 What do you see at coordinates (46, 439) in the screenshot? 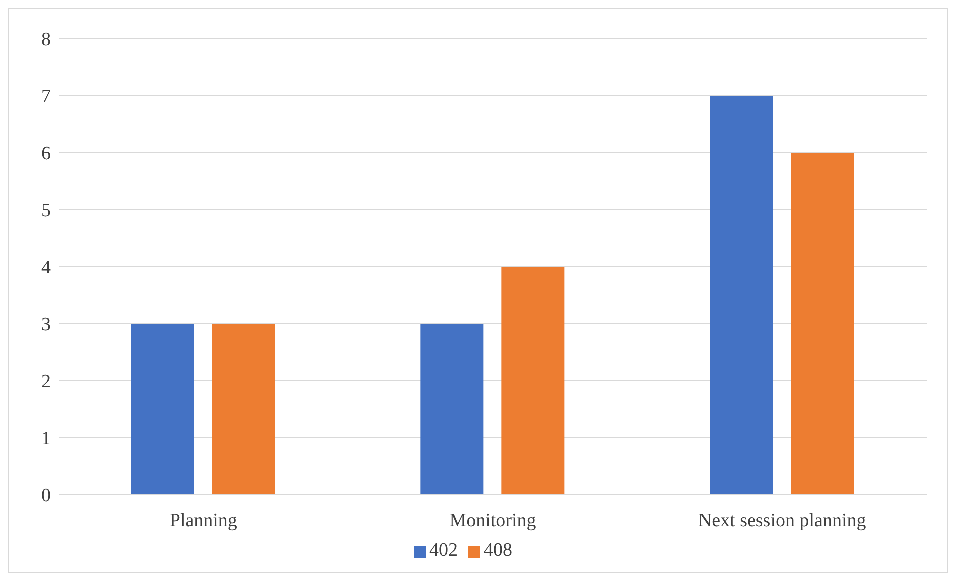
I see `y-tick-label: 1` at bounding box center [46, 439].